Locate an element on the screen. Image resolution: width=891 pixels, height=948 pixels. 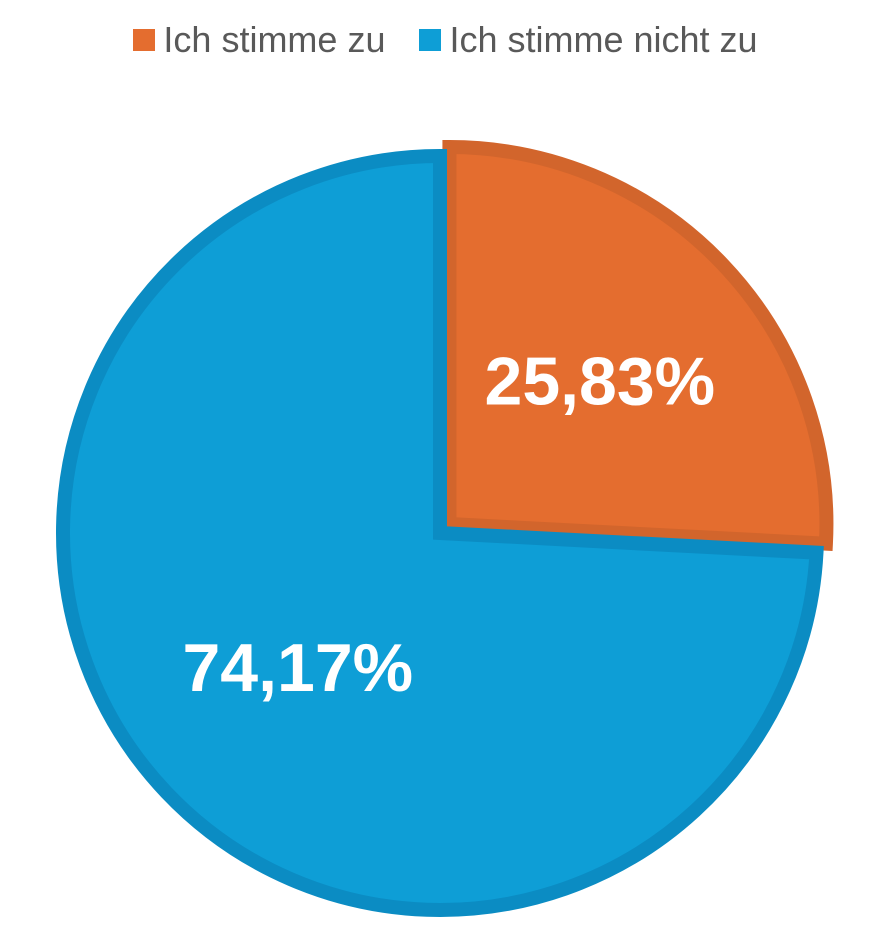
chart-legend: Ich stimme zu Ich stimme nicht zu is located at coordinates (445, 40).